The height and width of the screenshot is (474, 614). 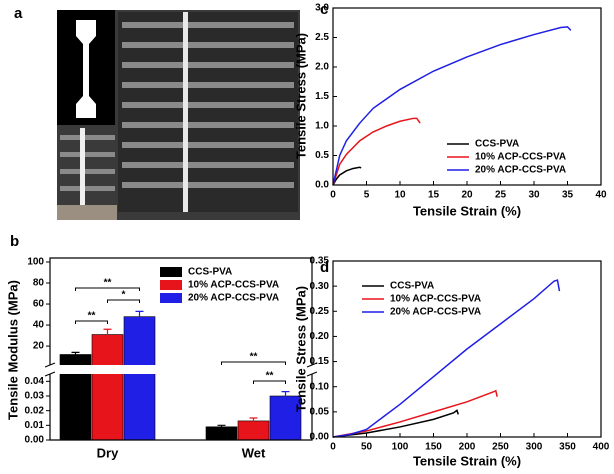 What do you see at coordinates (18, 13) in the screenshot?
I see `panel-label: a` at bounding box center [18, 13].